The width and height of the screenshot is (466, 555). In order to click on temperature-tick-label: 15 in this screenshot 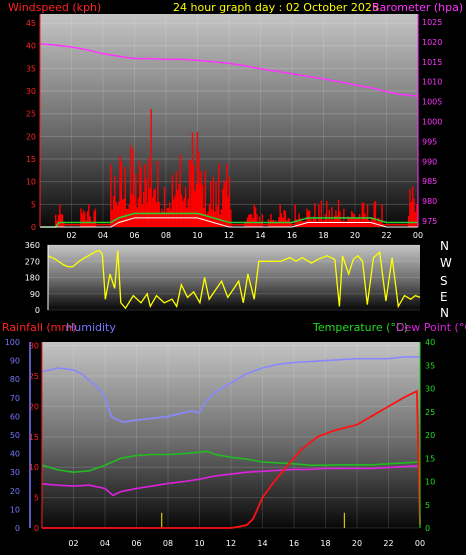, I will do `click(430, 458)`.